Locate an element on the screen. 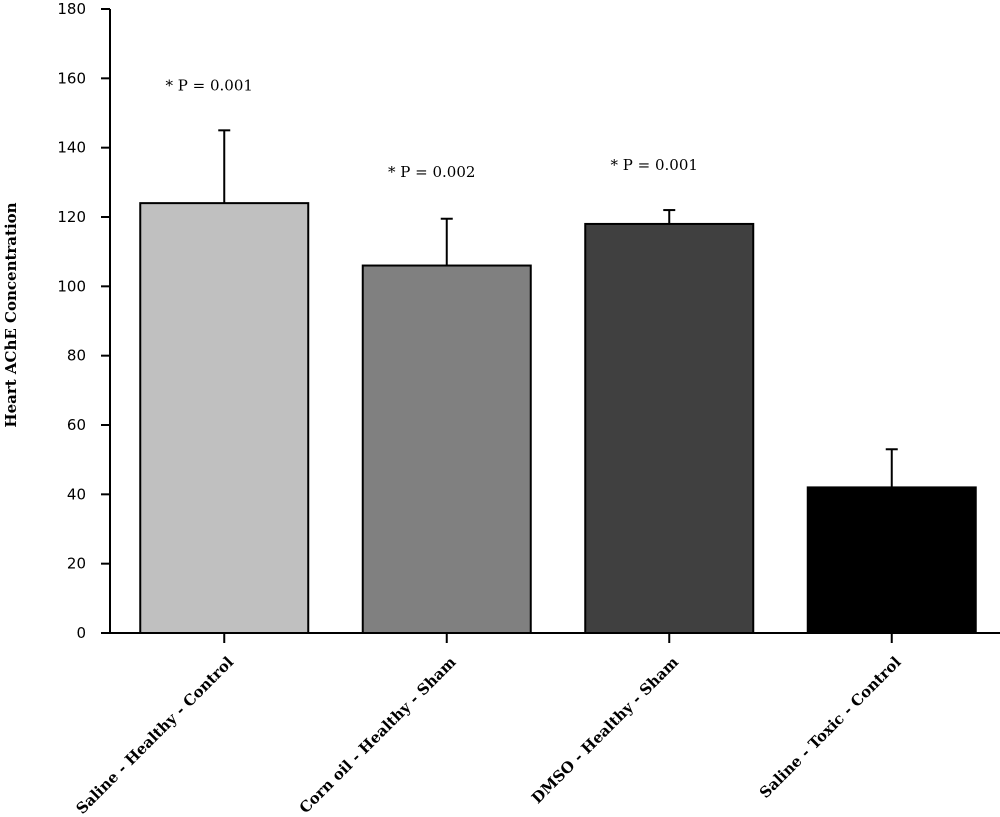 This screenshot has height=817, width=1000. y-tick-label: 0 is located at coordinates (81, 633).